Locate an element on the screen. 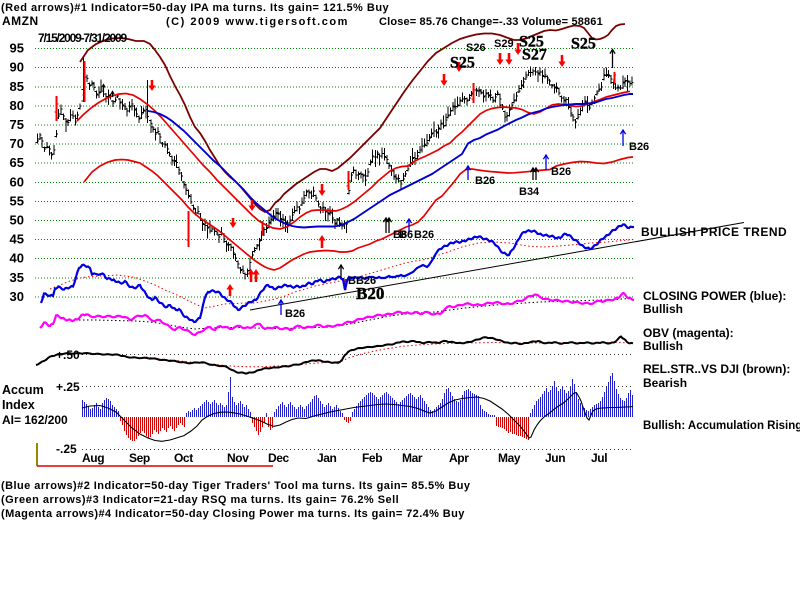  svg-text: 70 is located at coordinates (17, 143).